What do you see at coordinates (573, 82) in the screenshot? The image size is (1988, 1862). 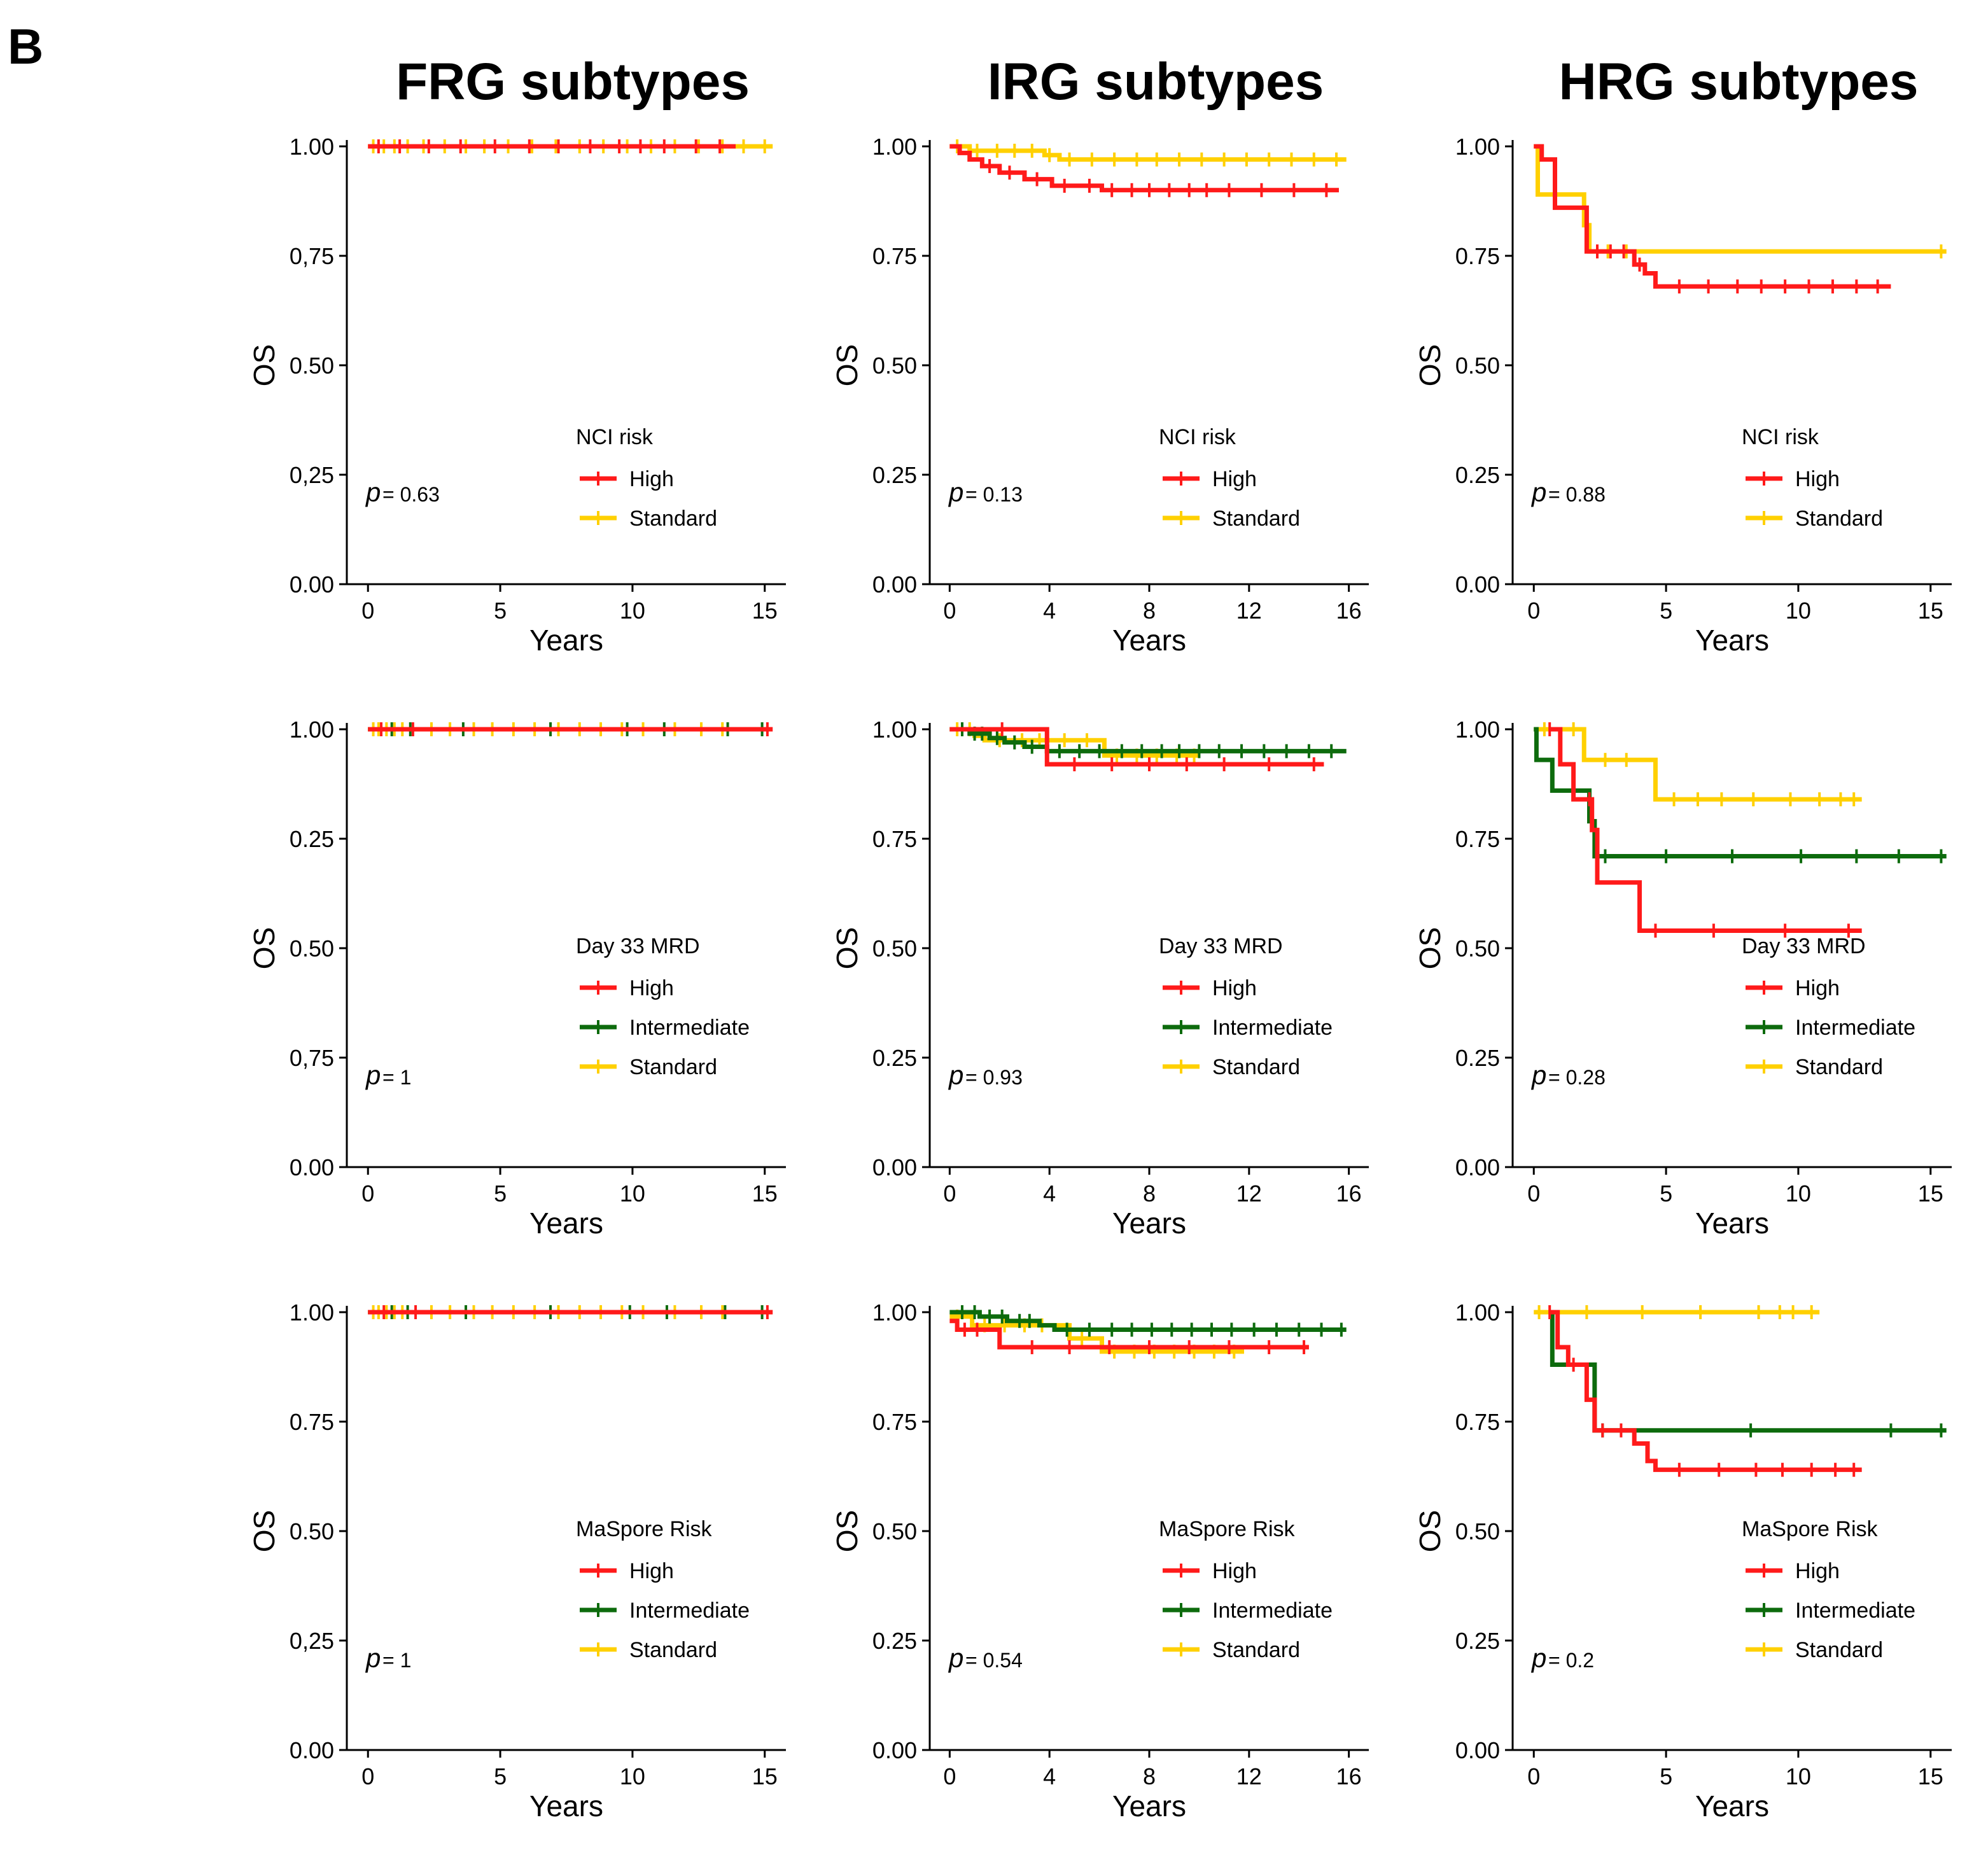 I see `column-title-frg: FRG subtypes` at bounding box center [573, 82].